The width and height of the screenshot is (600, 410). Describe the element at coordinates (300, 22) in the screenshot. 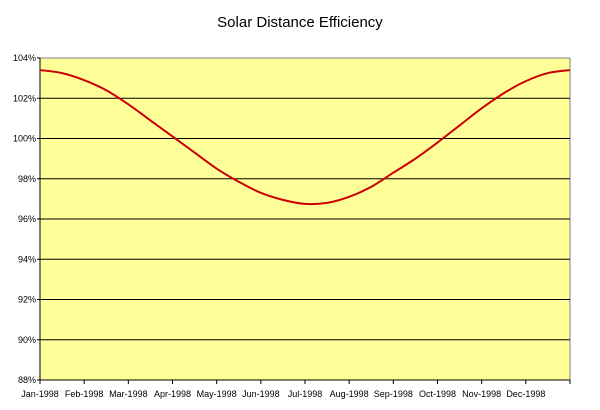

I see `chart-title: Solar Distance Efficiency` at that location.